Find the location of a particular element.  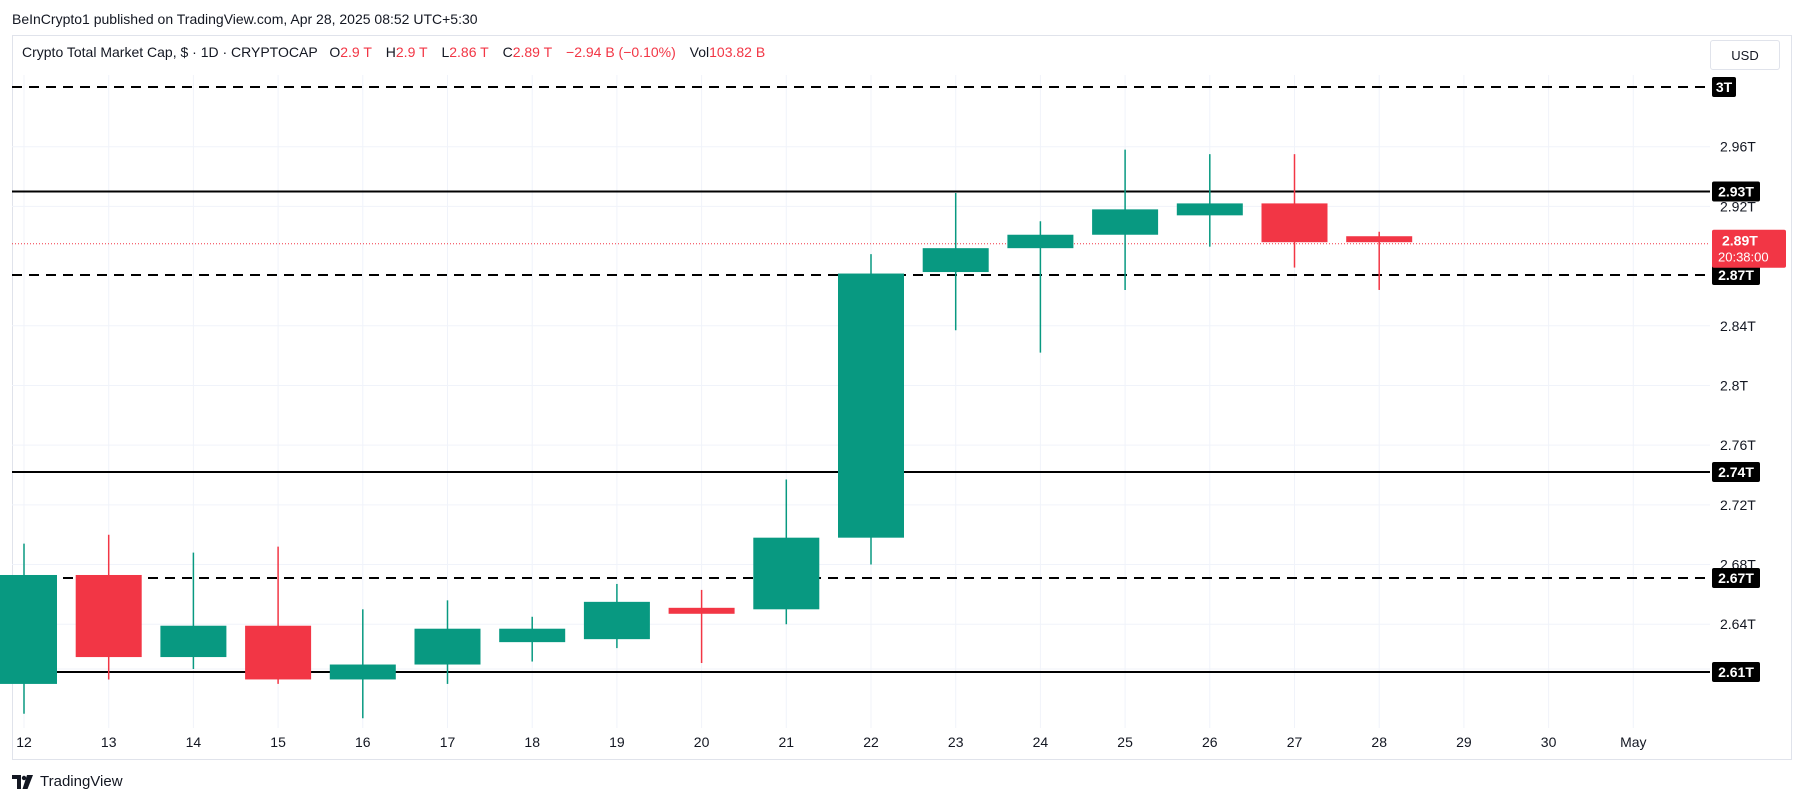

x-tick-label: 30 is located at coordinates (1549, 742).